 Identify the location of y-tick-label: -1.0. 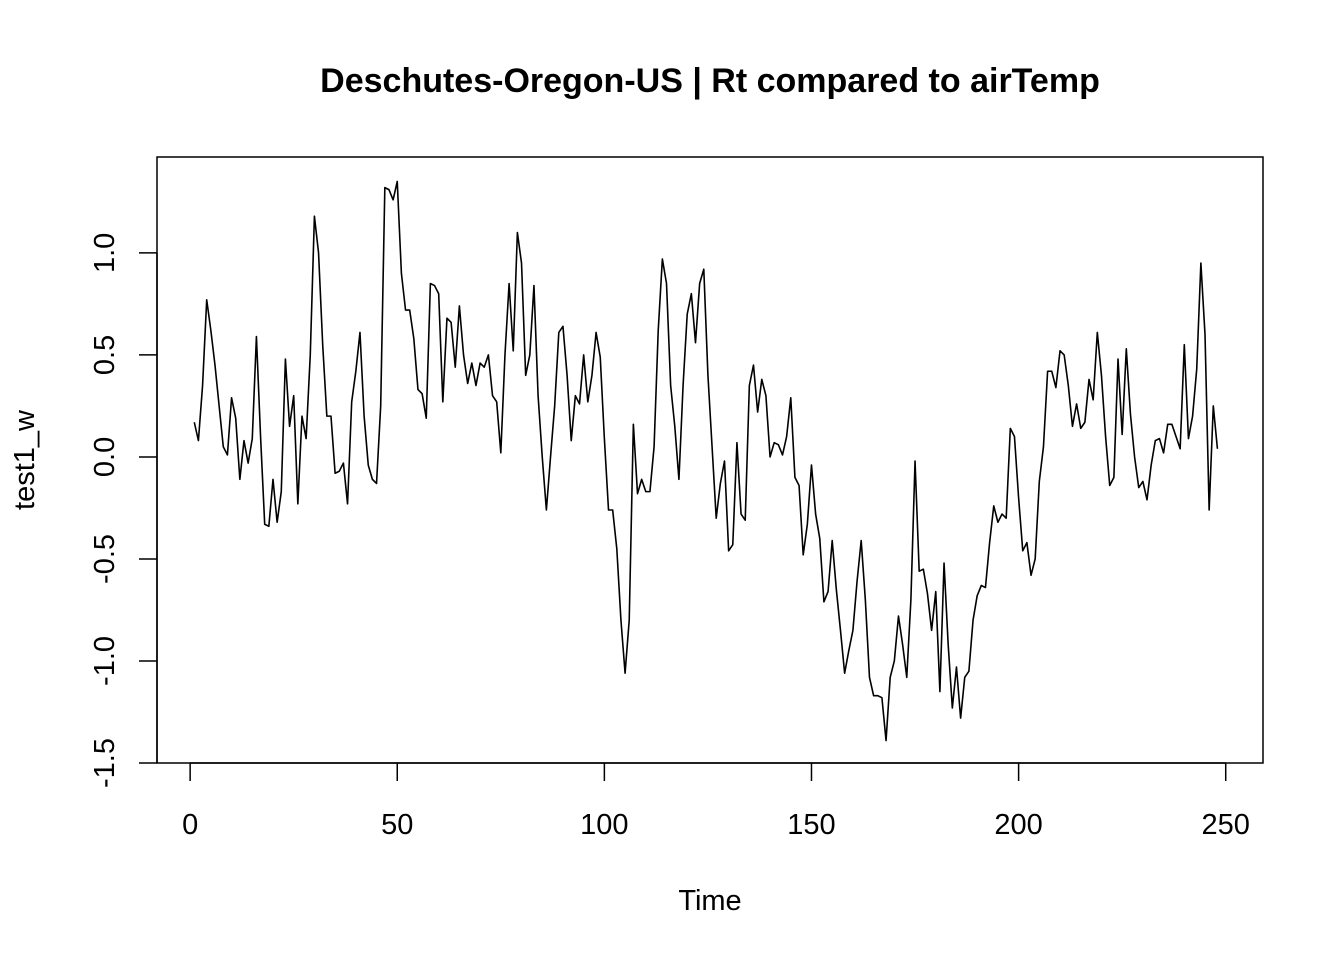
(105, 661).